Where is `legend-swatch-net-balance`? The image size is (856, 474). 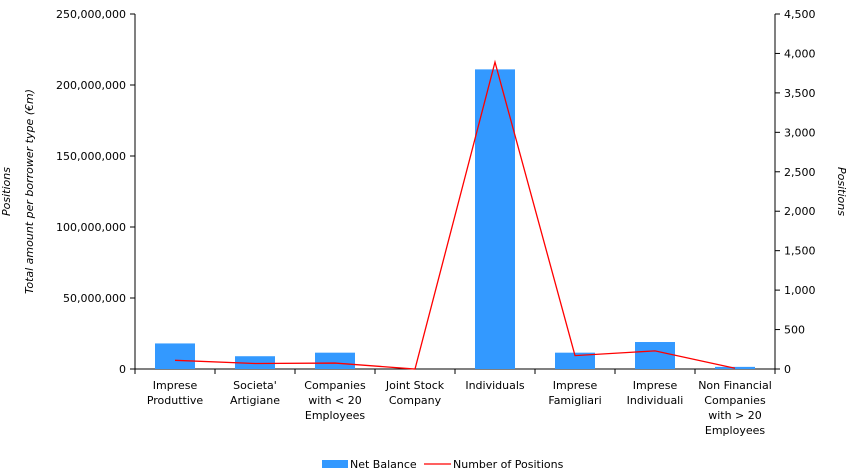 legend-swatch-net-balance is located at coordinates (335, 464).